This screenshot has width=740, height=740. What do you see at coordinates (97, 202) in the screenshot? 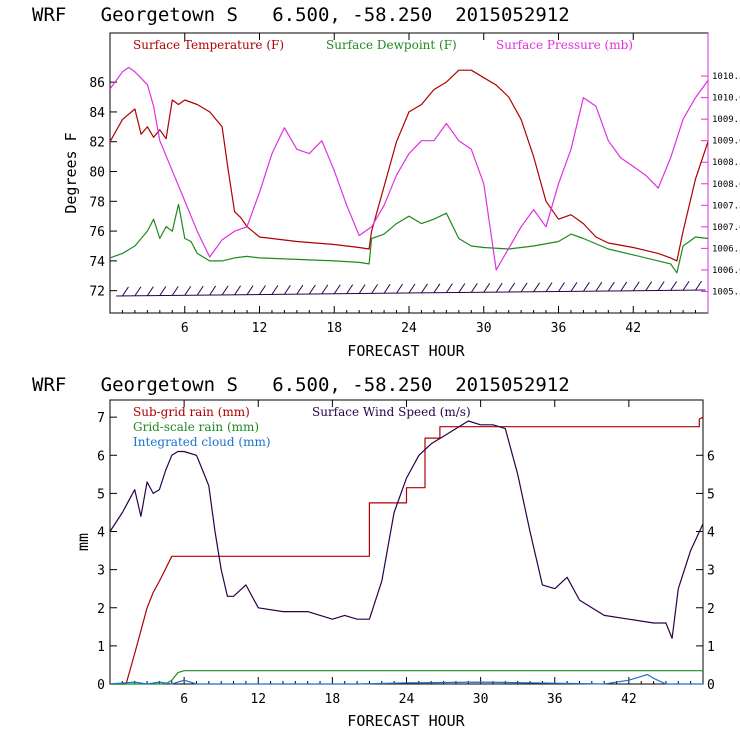
I see `y-tick-label: 78` at bounding box center [97, 202].